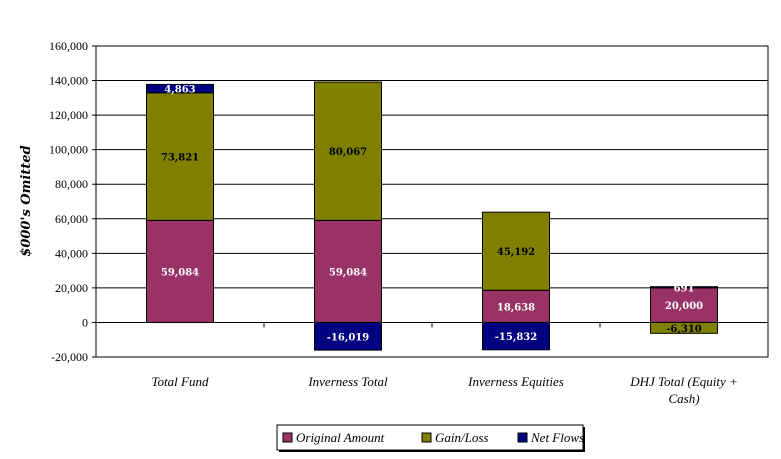 This screenshot has width=781, height=459. Describe the element at coordinates (461, 437) in the screenshot. I see `legend-label: Gain/Loss` at that location.